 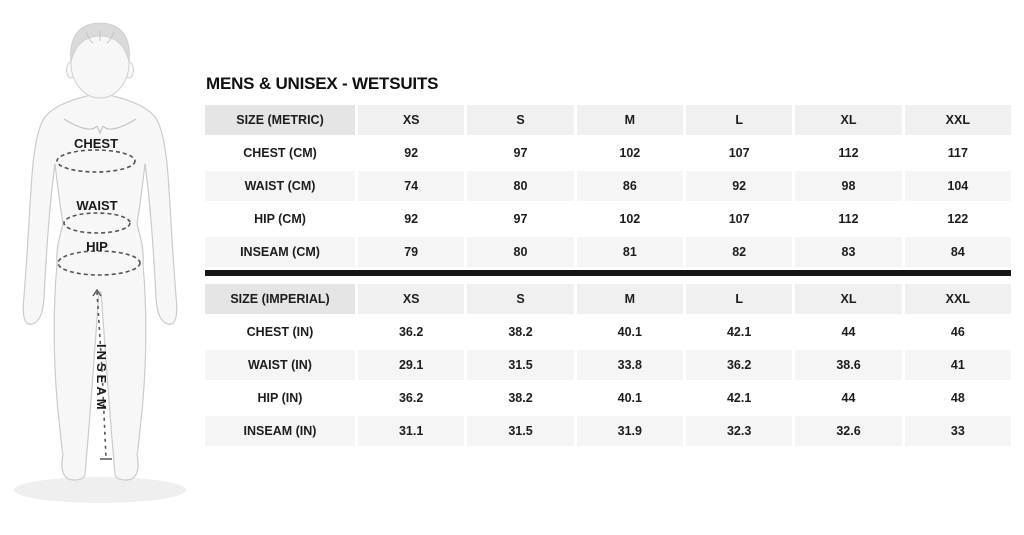 What do you see at coordinates (280, 398) in the screenshot?
I see `measurement-label: HIP (IN)` at bounding box center [280, 398].